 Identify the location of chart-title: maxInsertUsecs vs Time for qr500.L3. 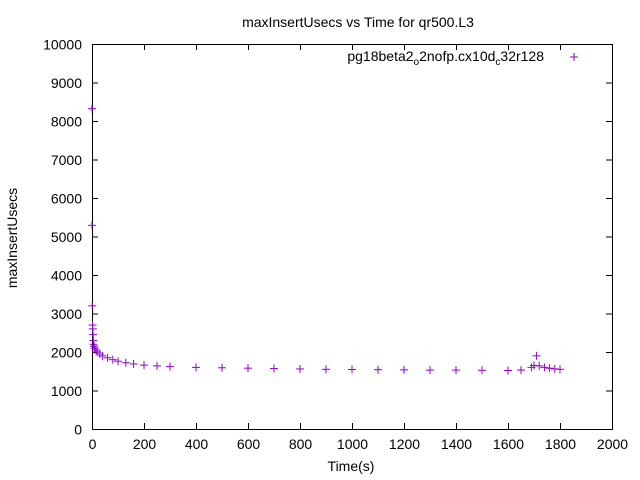
(358, 22).